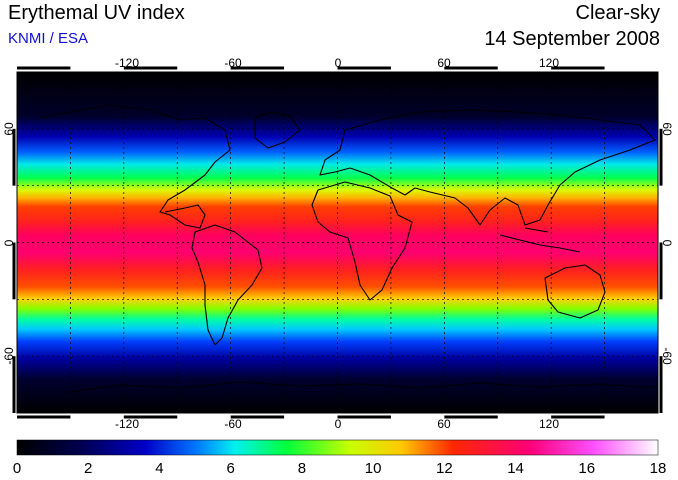 Image resolution: width=678 pixels, height=480 pixels. I want to click on lat-tick-right: -60, so click(667, 356).